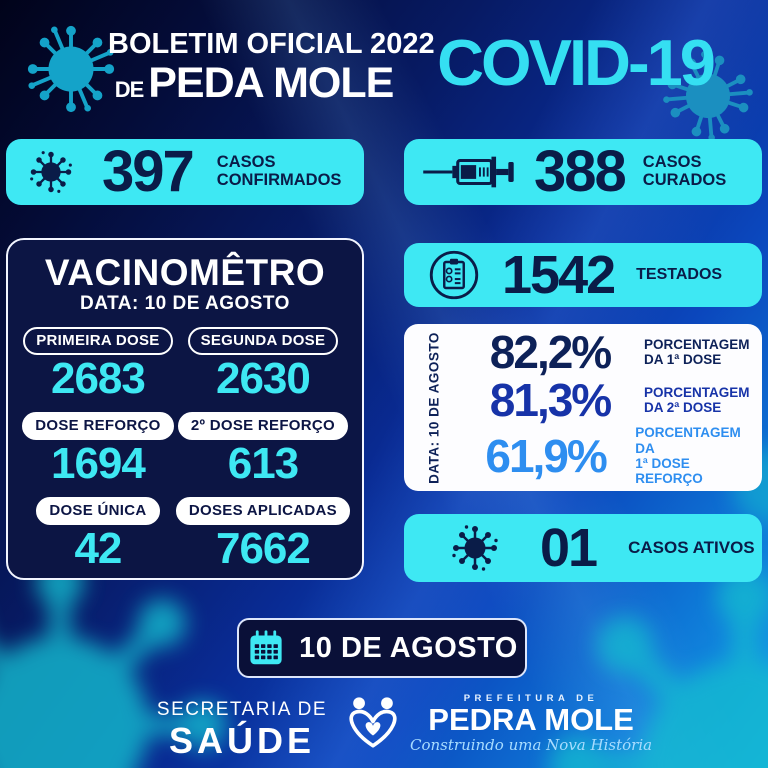 This screenshot has height=768, width=768. I want to click on dose-item: DOSE ÚNICA 42, so click(98, 534).